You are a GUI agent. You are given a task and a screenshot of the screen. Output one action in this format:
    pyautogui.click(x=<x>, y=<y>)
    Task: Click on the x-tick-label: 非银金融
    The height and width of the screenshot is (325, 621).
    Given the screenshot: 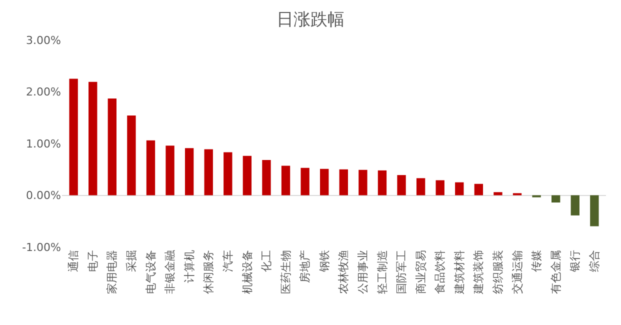 What is the action you would take?
    pyautogui.click(x=170, y=272)
    